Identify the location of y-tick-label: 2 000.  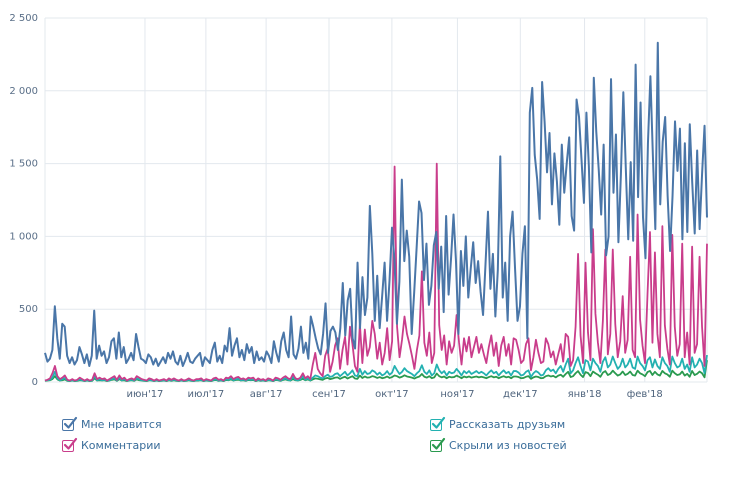
(23, 91).